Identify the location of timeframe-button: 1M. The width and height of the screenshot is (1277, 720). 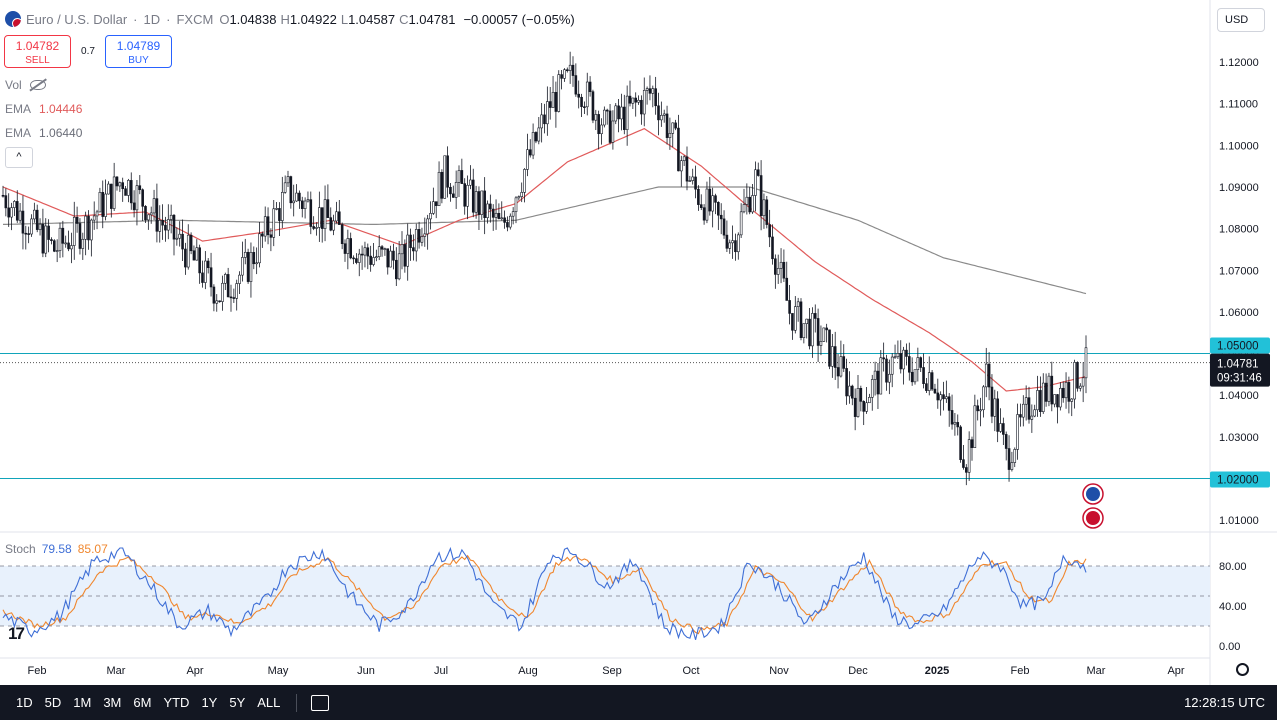
(82, 702).